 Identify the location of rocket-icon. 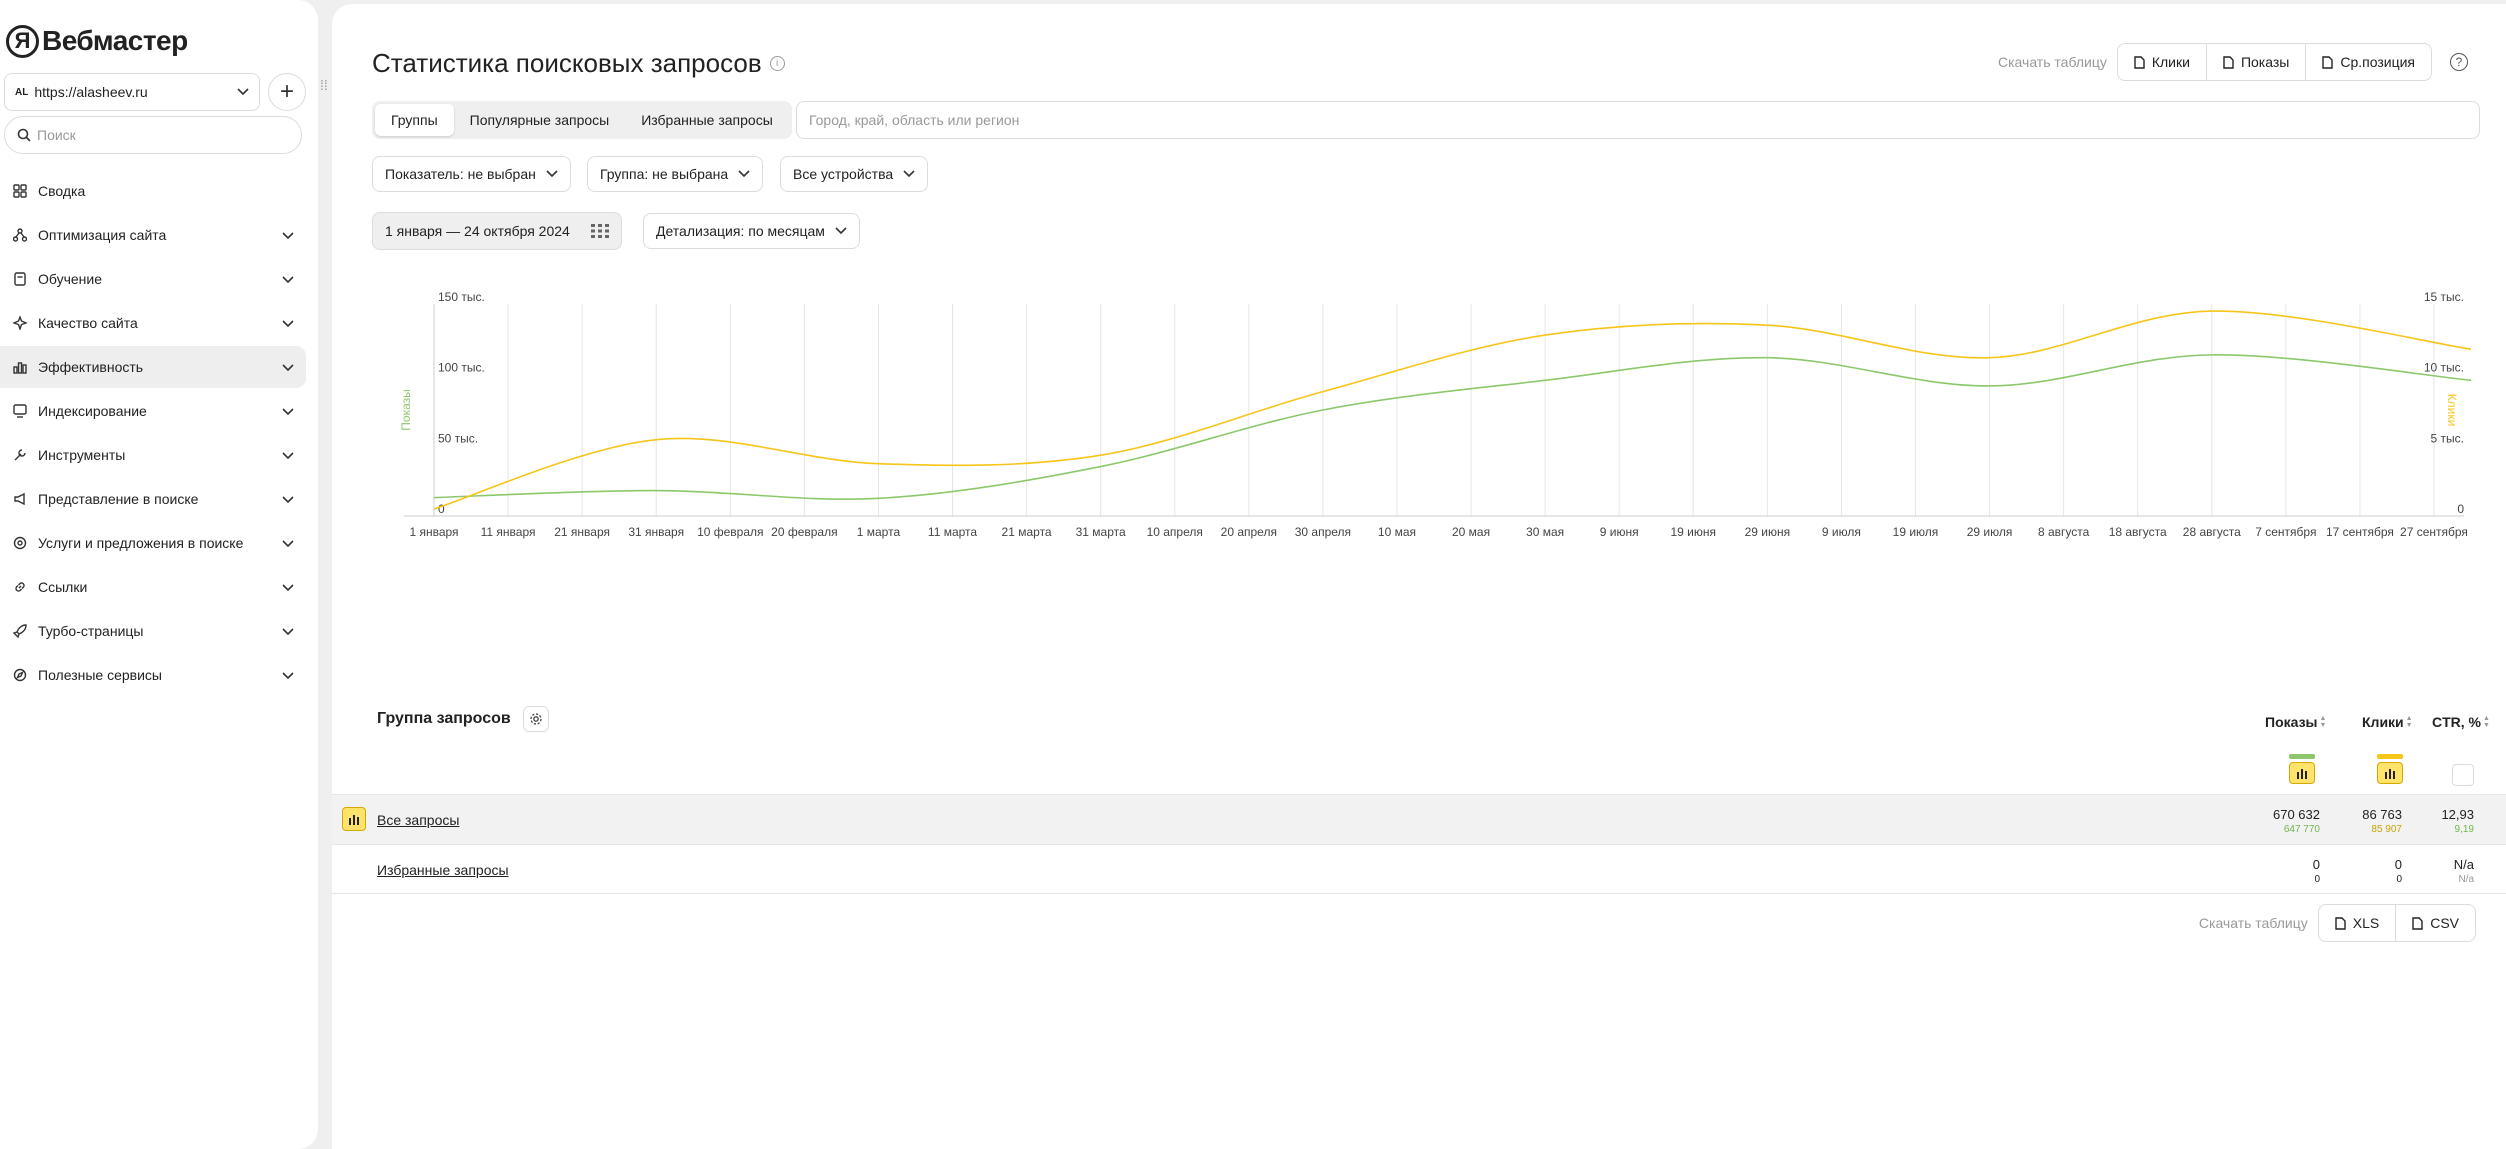
(20, 631).